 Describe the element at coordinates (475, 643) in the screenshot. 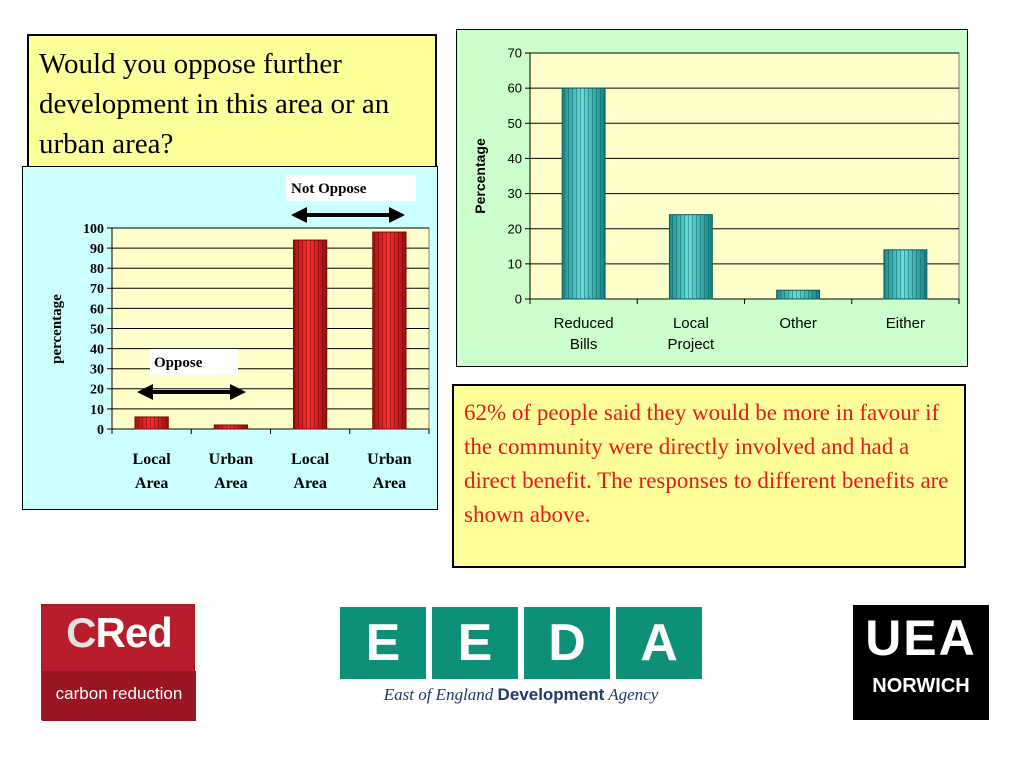

I see `eeda-letter-e2: E` at that location.